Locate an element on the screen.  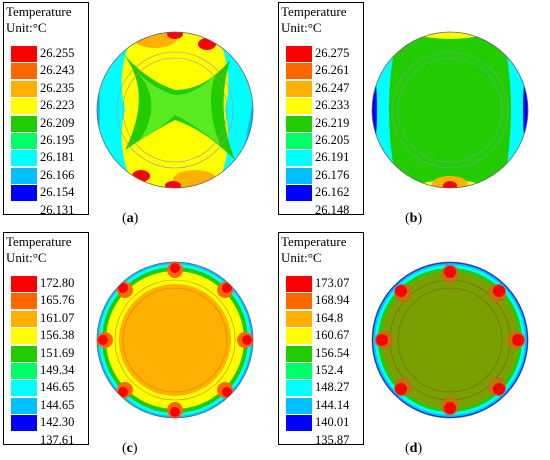
scale-tick: 26.162 is located at coordinates (332, 192).